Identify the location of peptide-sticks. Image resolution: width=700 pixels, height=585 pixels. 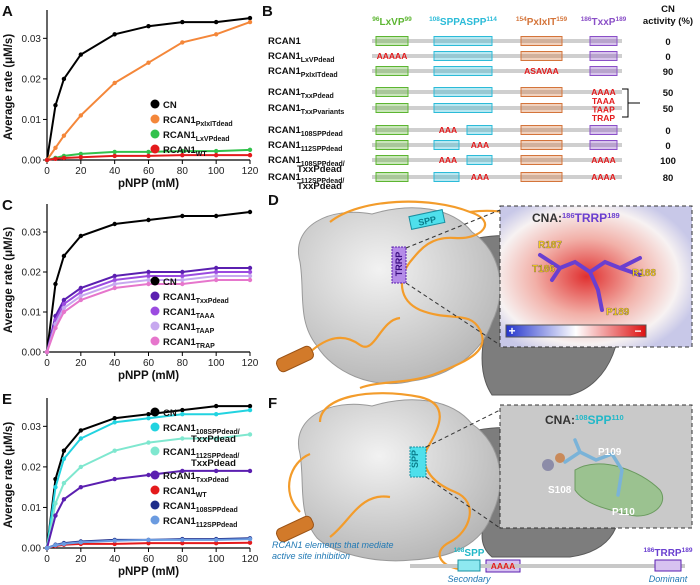
(590, 282).